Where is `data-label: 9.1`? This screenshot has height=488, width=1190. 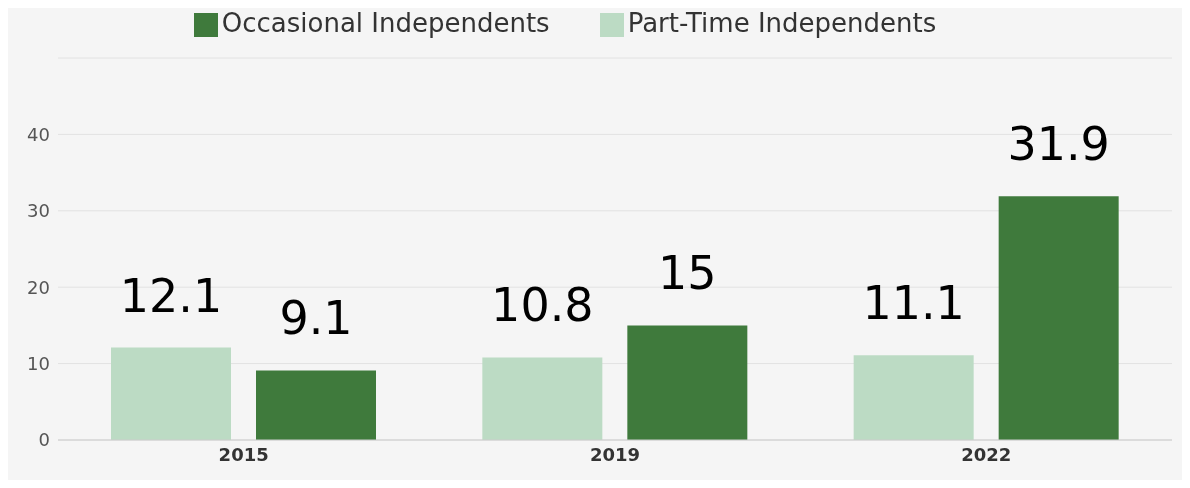
data-label: 9.1 is located at coordinates (316, 318).